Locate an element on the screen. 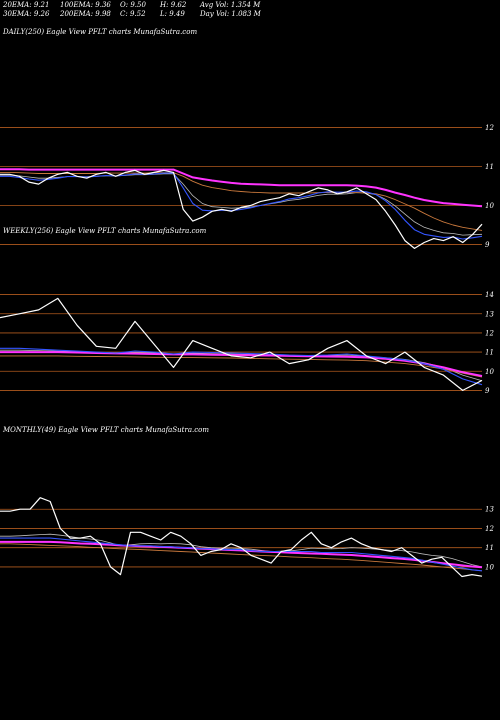 This screenshot has height=720, width=500. monthly-series-price is located at coordinates (241, 537).